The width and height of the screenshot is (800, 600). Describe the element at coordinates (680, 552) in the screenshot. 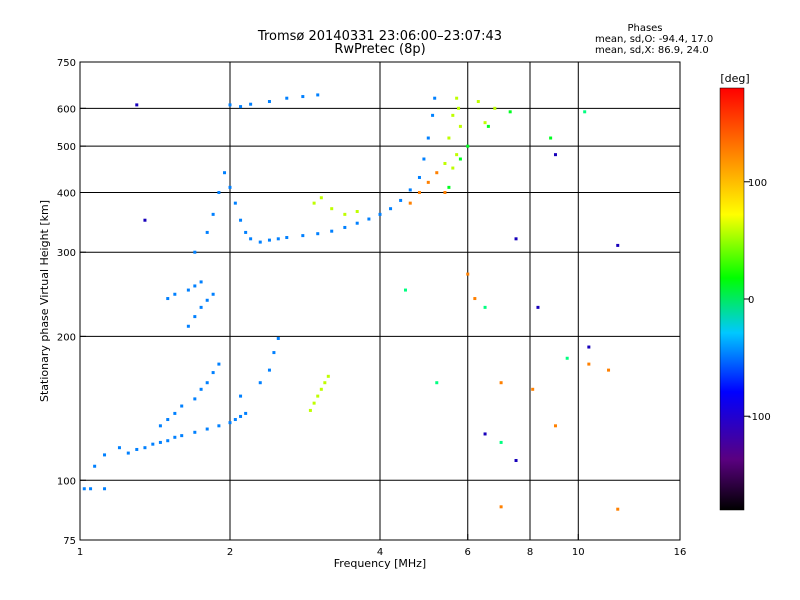

I see `x-tick-label: 16` at that location.